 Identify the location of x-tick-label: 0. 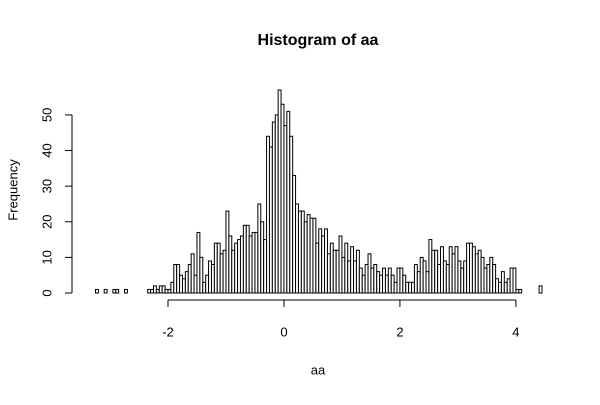
(283, 331).